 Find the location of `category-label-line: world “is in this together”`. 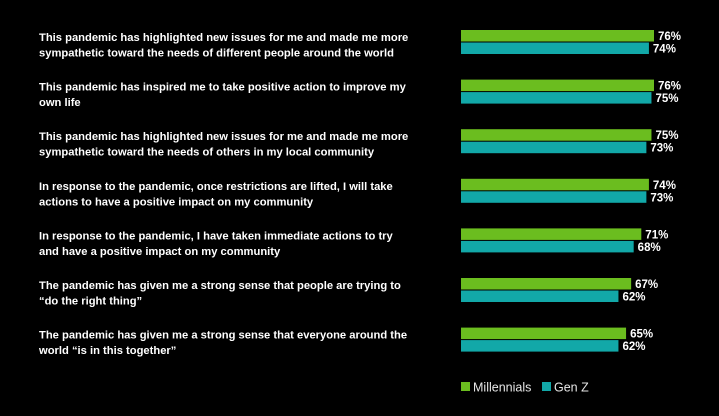

category-label-line: world “is in this together” is located at coordinates (107, 351).